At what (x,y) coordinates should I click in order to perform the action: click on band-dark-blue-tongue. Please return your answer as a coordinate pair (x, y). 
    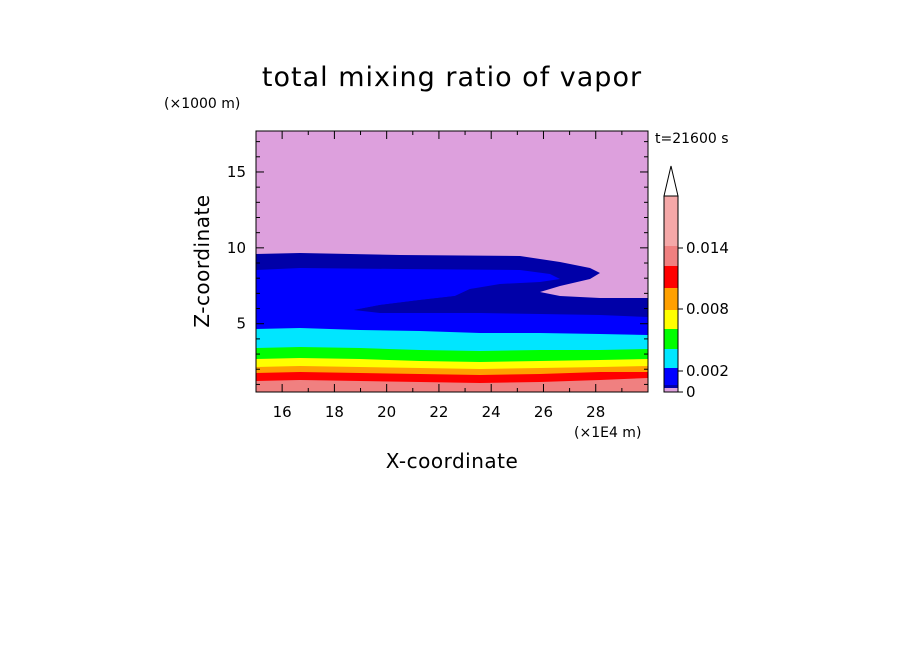
    Looking at the image, I should click on (442, 299).